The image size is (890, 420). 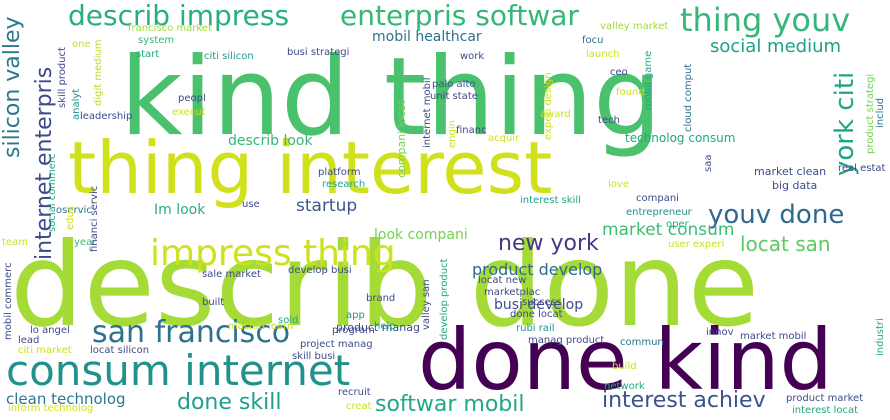 I want to click on cloud-word: startup, so click(x=327, y=206).